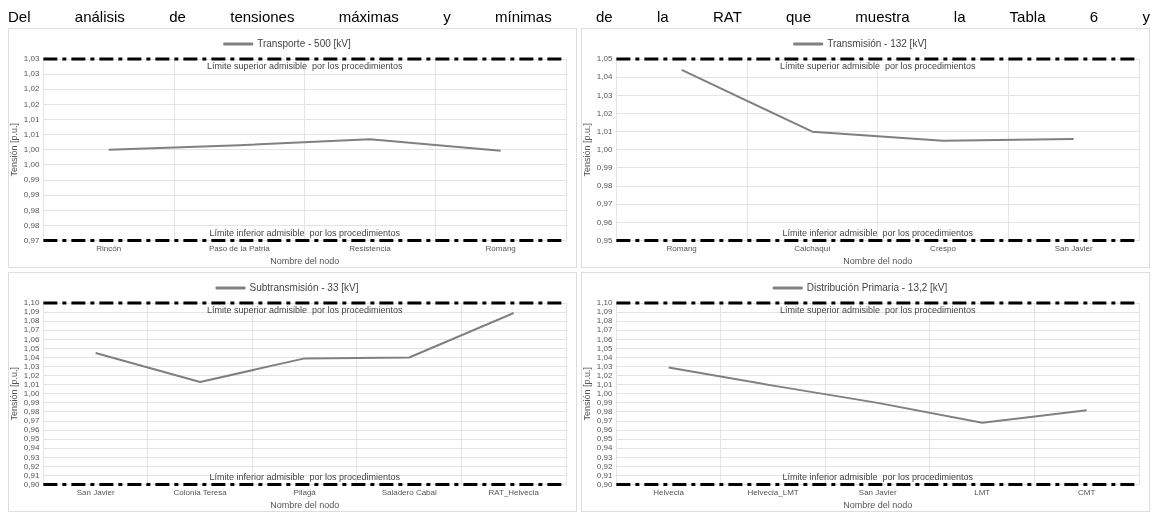  Describe the element at coordinates (813, 248) in the screenshot. I see `x-tick-label: Calchaquí` at that location.